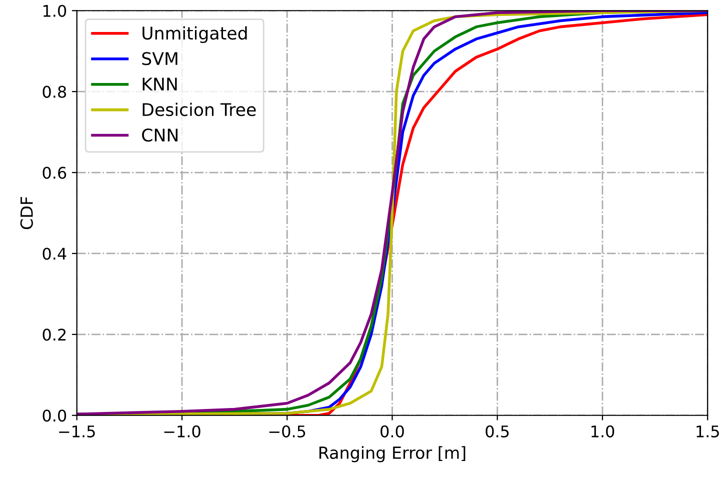  Describe the element at coordinates (287, 431) in the screenshot. I see `x-tick-label: −0.5` at that location.